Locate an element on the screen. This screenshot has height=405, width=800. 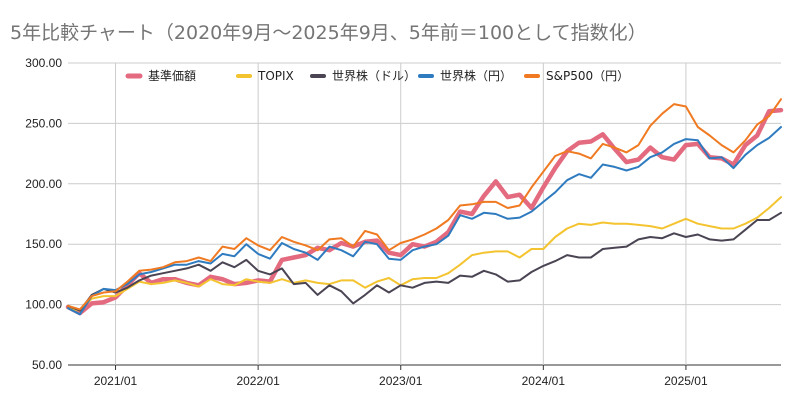
legend-label-4: S&P500（円） is located at coordinates (587, 76).